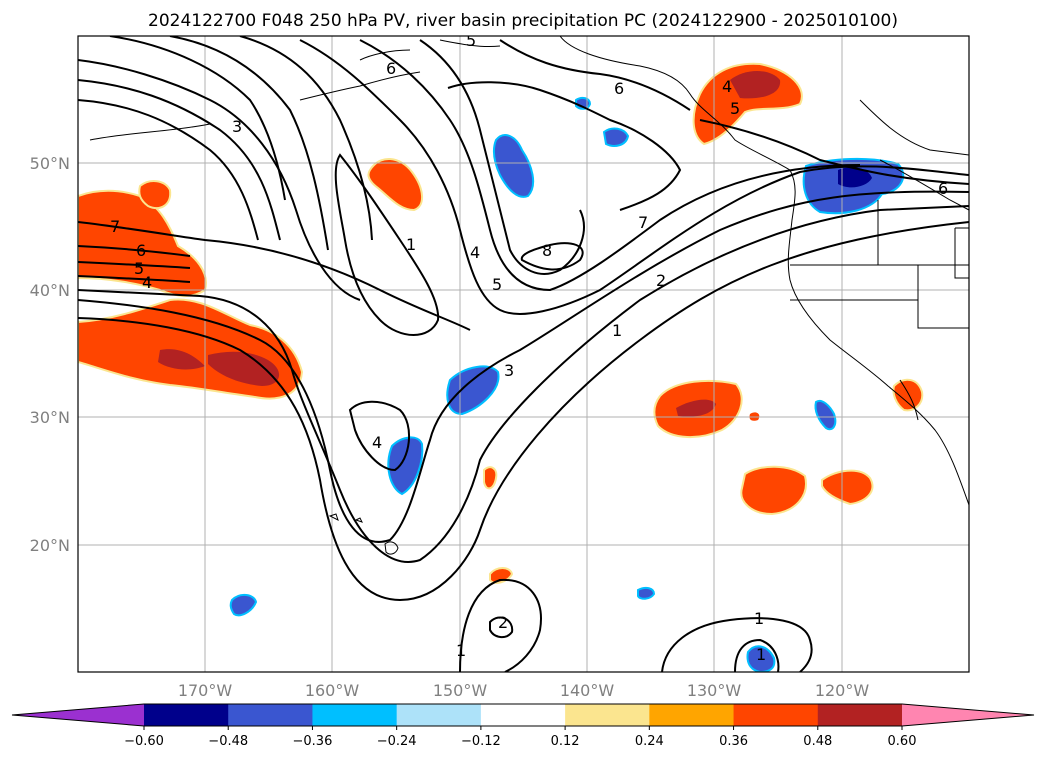 This screenshot has width=1047, height=765. I want to click on lon-label: 150°W, so click(460, 690).